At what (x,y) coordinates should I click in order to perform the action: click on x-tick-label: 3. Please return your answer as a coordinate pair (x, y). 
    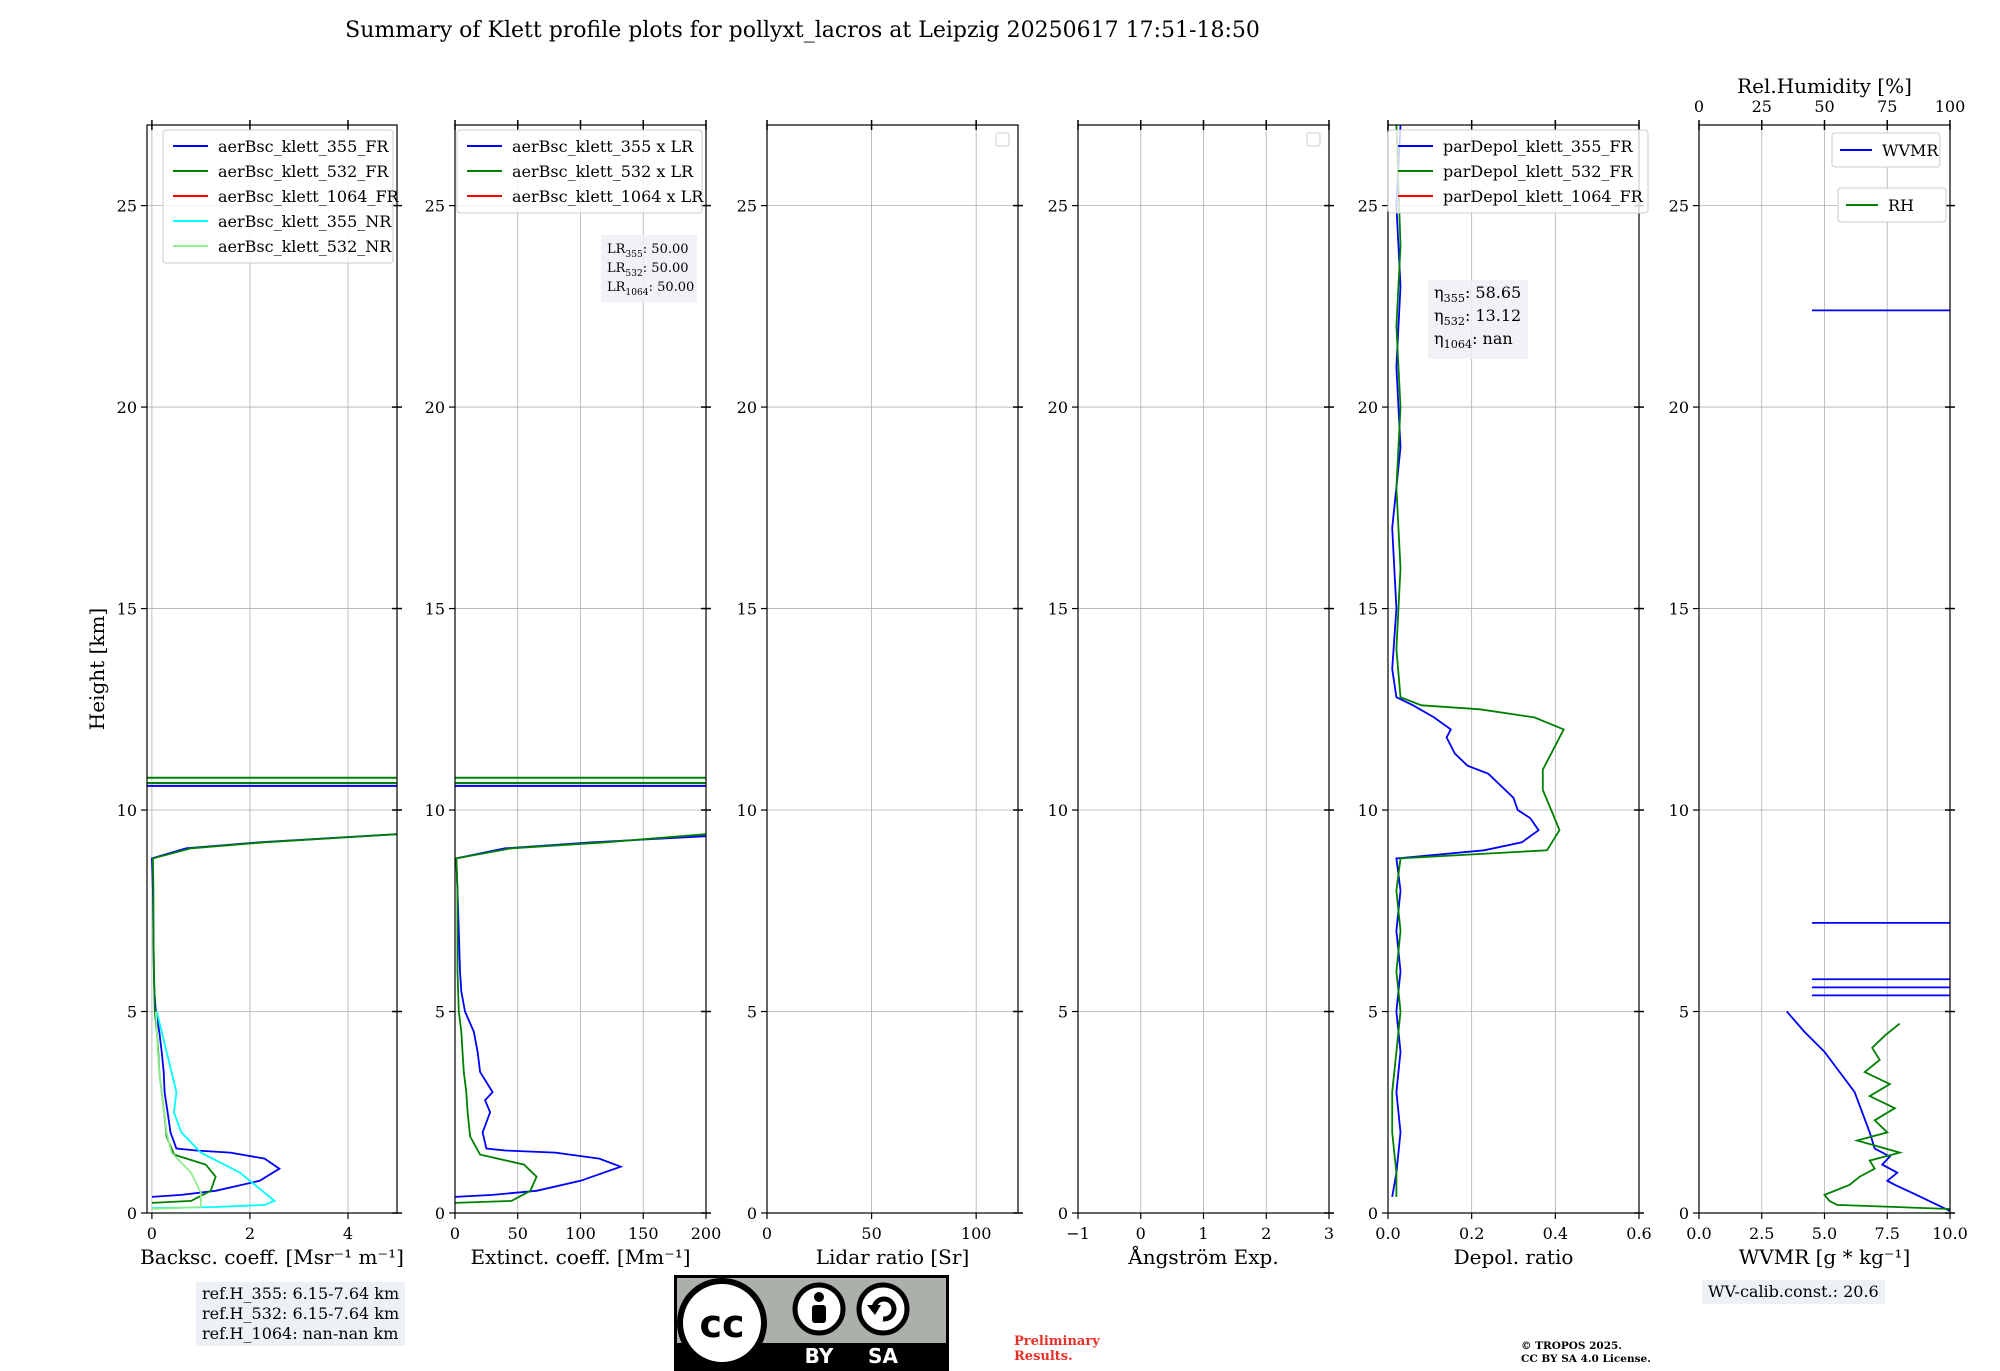
    Looking at the image, I should click on (1329, 1233).